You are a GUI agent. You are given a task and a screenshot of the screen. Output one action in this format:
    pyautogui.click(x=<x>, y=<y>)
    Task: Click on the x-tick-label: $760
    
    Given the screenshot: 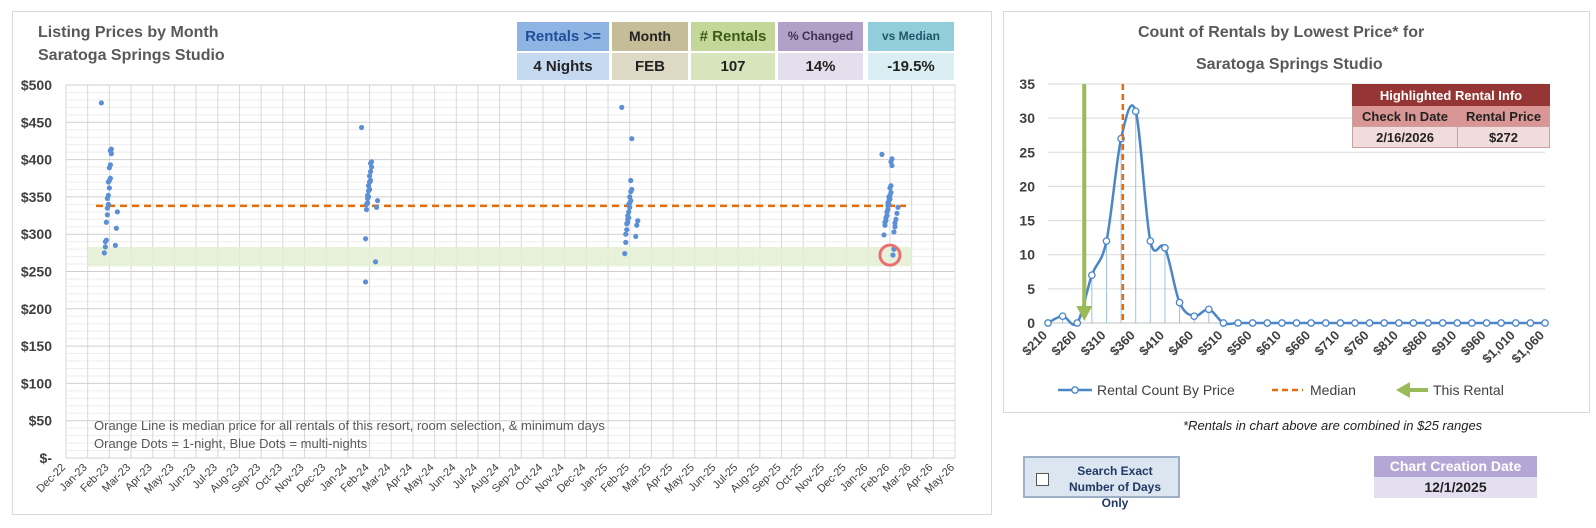 What is the action you would take?
    pyautogui.click(x=1356, y=343)
    